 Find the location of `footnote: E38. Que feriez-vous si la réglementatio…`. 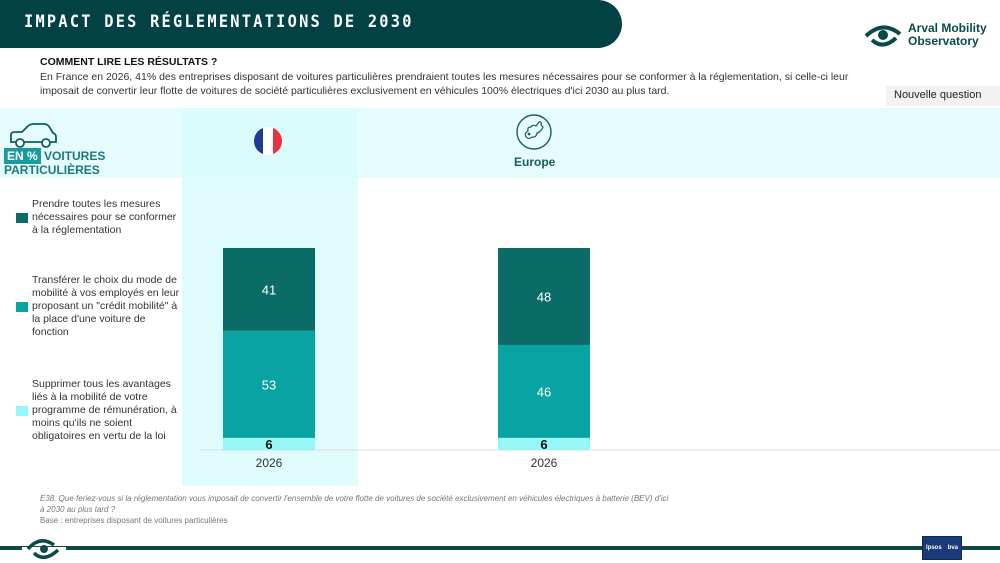

footnote: E38. Que feriez-vous si la réglementatio… is located at coordinates (355, 509).